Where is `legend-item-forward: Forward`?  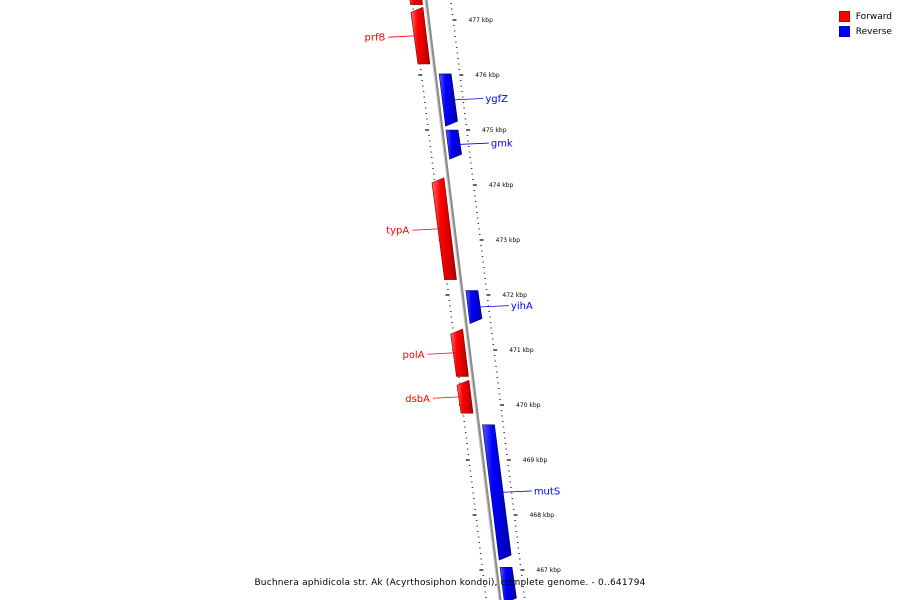
legend-item-forward: Forward is located at coordinates (865, 16).